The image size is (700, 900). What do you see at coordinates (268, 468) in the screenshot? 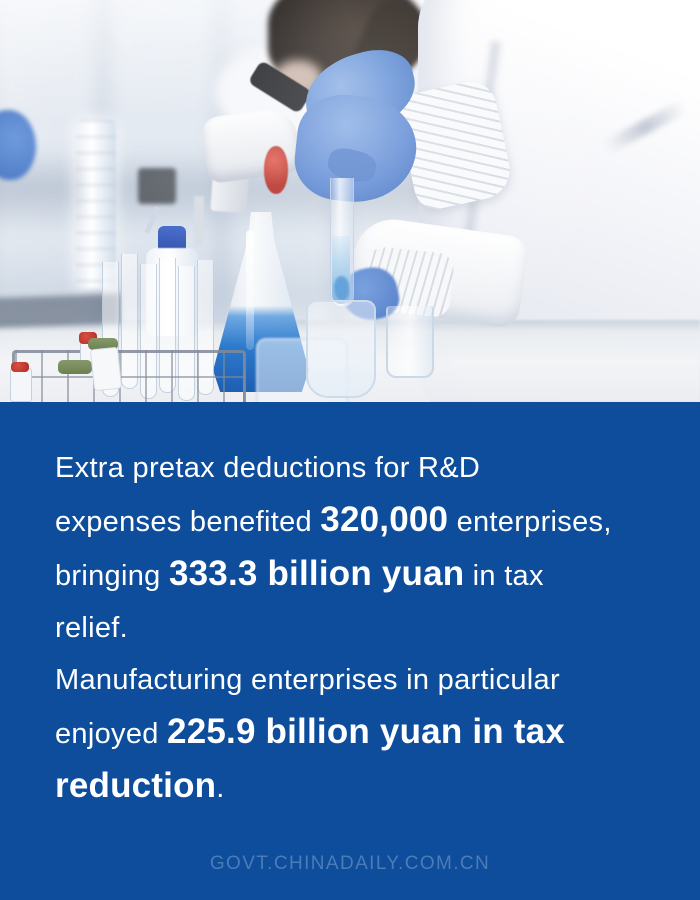
I see `text-run: Extra pretax deductions for R&D` at bounding box center [268, 468].